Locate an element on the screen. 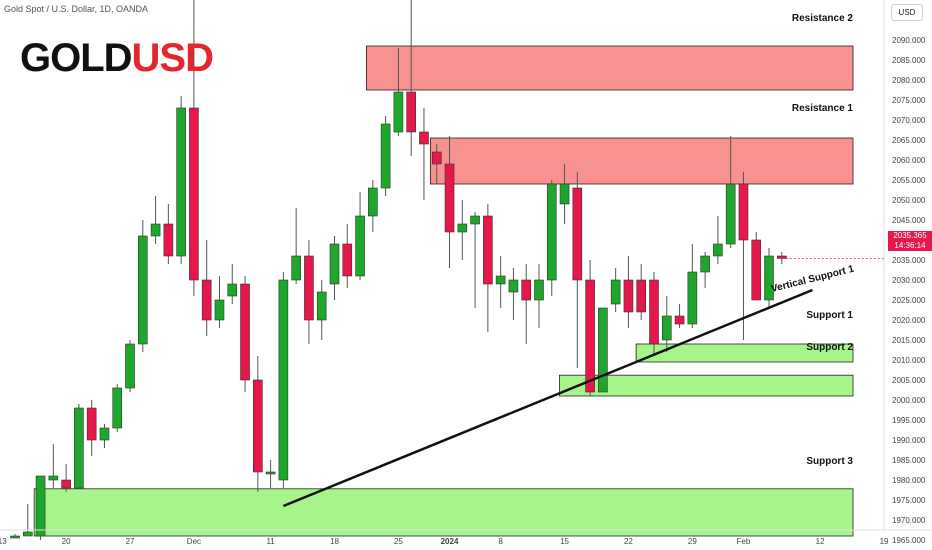  y-tick-label: 1965.000 is located at coordinates (909, 540).